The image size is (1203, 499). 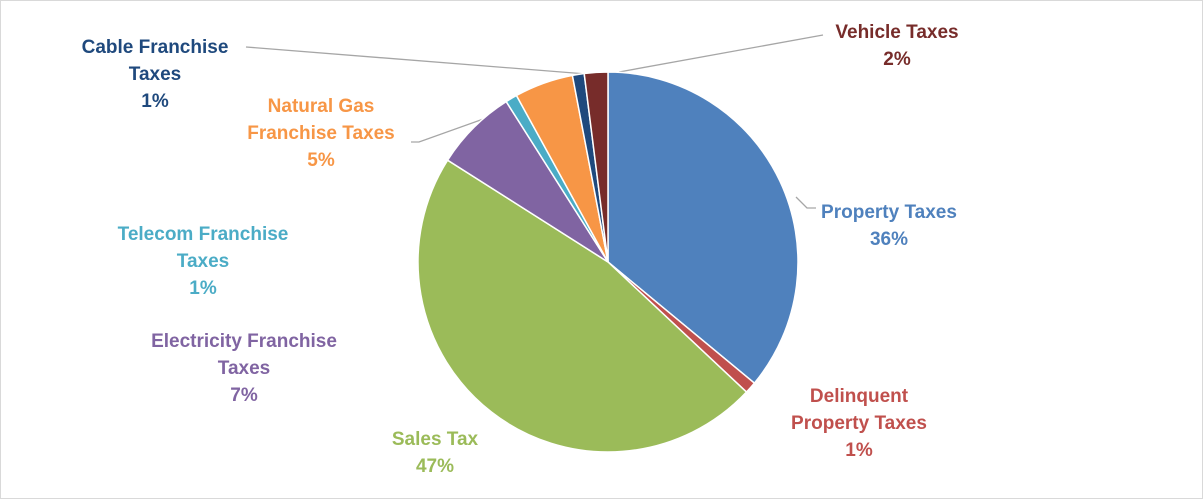 What do you see at coordinates (889, 212) in the screenshot?
I see `category-label: Property Taxes` at bounding box center [889, 212].